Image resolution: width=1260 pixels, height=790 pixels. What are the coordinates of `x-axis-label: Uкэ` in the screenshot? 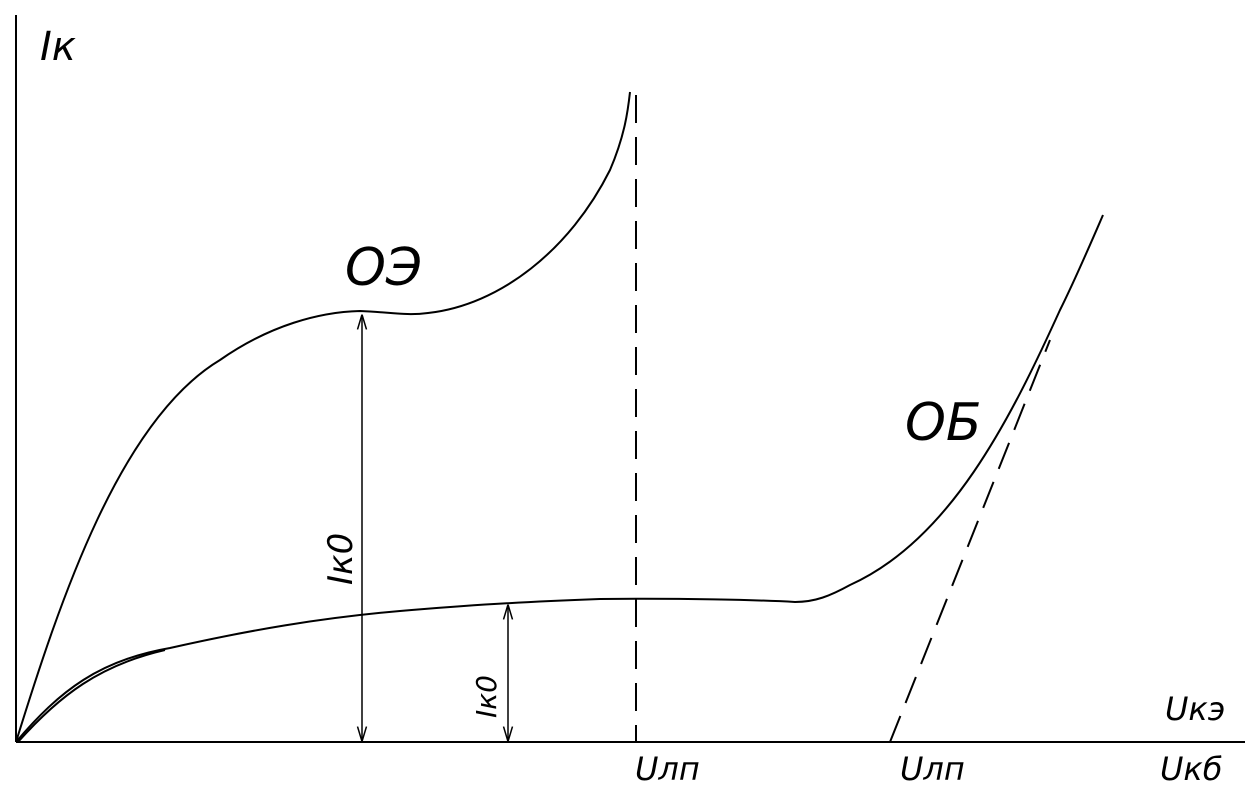 It's located at (1195, 709).